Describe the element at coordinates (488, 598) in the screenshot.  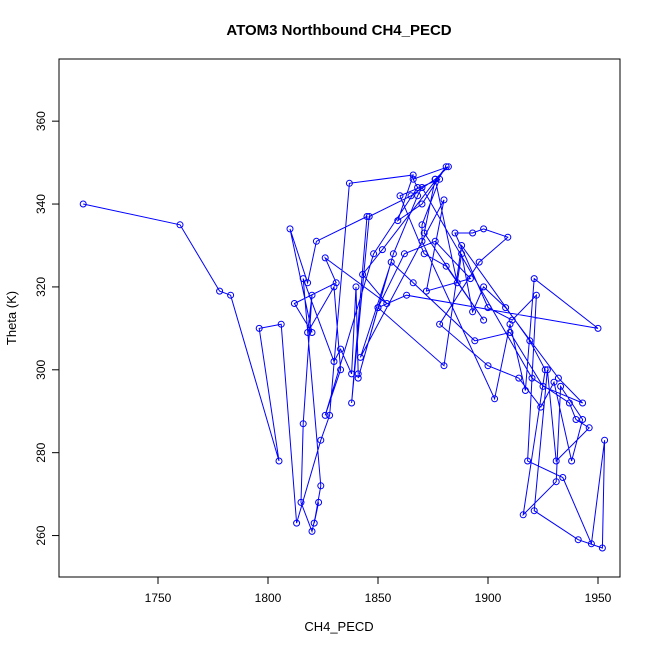
I see `x-tick-label: 1900` at that location.